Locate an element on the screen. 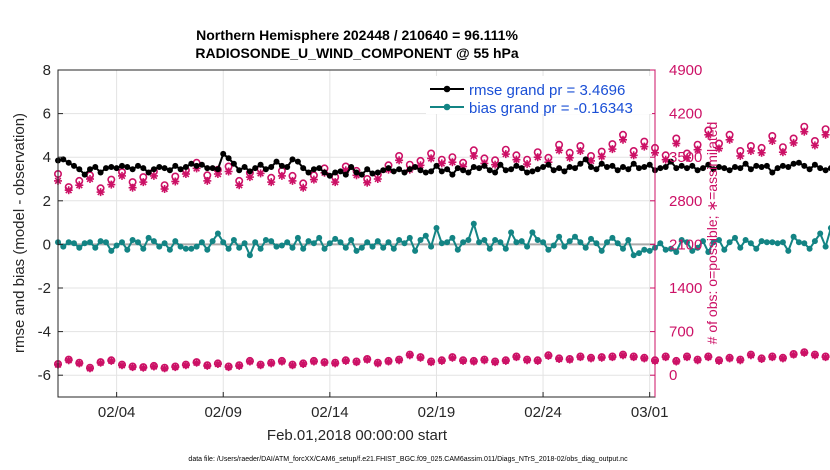 The height and width of the screenshot is (470, 830). left-axis-tick-label: -2 is located at coordinates (44, 288).